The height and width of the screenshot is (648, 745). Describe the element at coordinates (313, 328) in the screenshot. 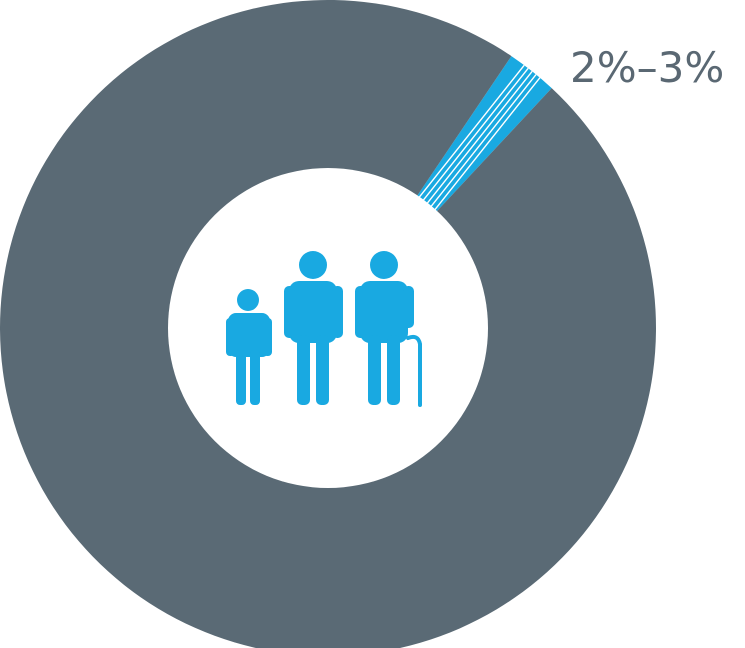

I see `adult-figure-icon` at that location.